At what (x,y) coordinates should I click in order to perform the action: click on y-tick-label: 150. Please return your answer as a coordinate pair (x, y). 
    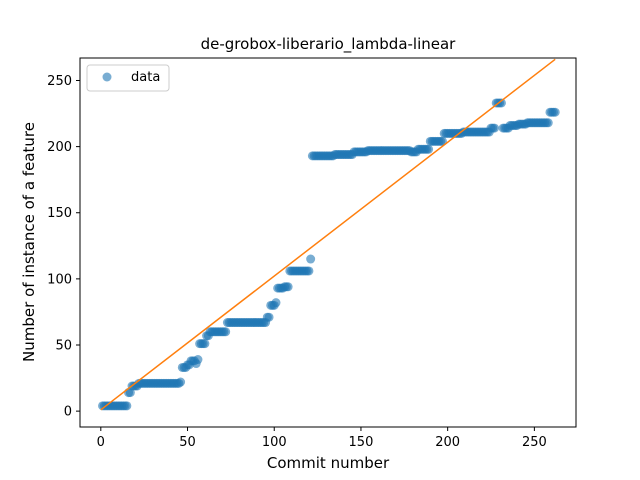
    Looking at the image, I should click on (59, 213).